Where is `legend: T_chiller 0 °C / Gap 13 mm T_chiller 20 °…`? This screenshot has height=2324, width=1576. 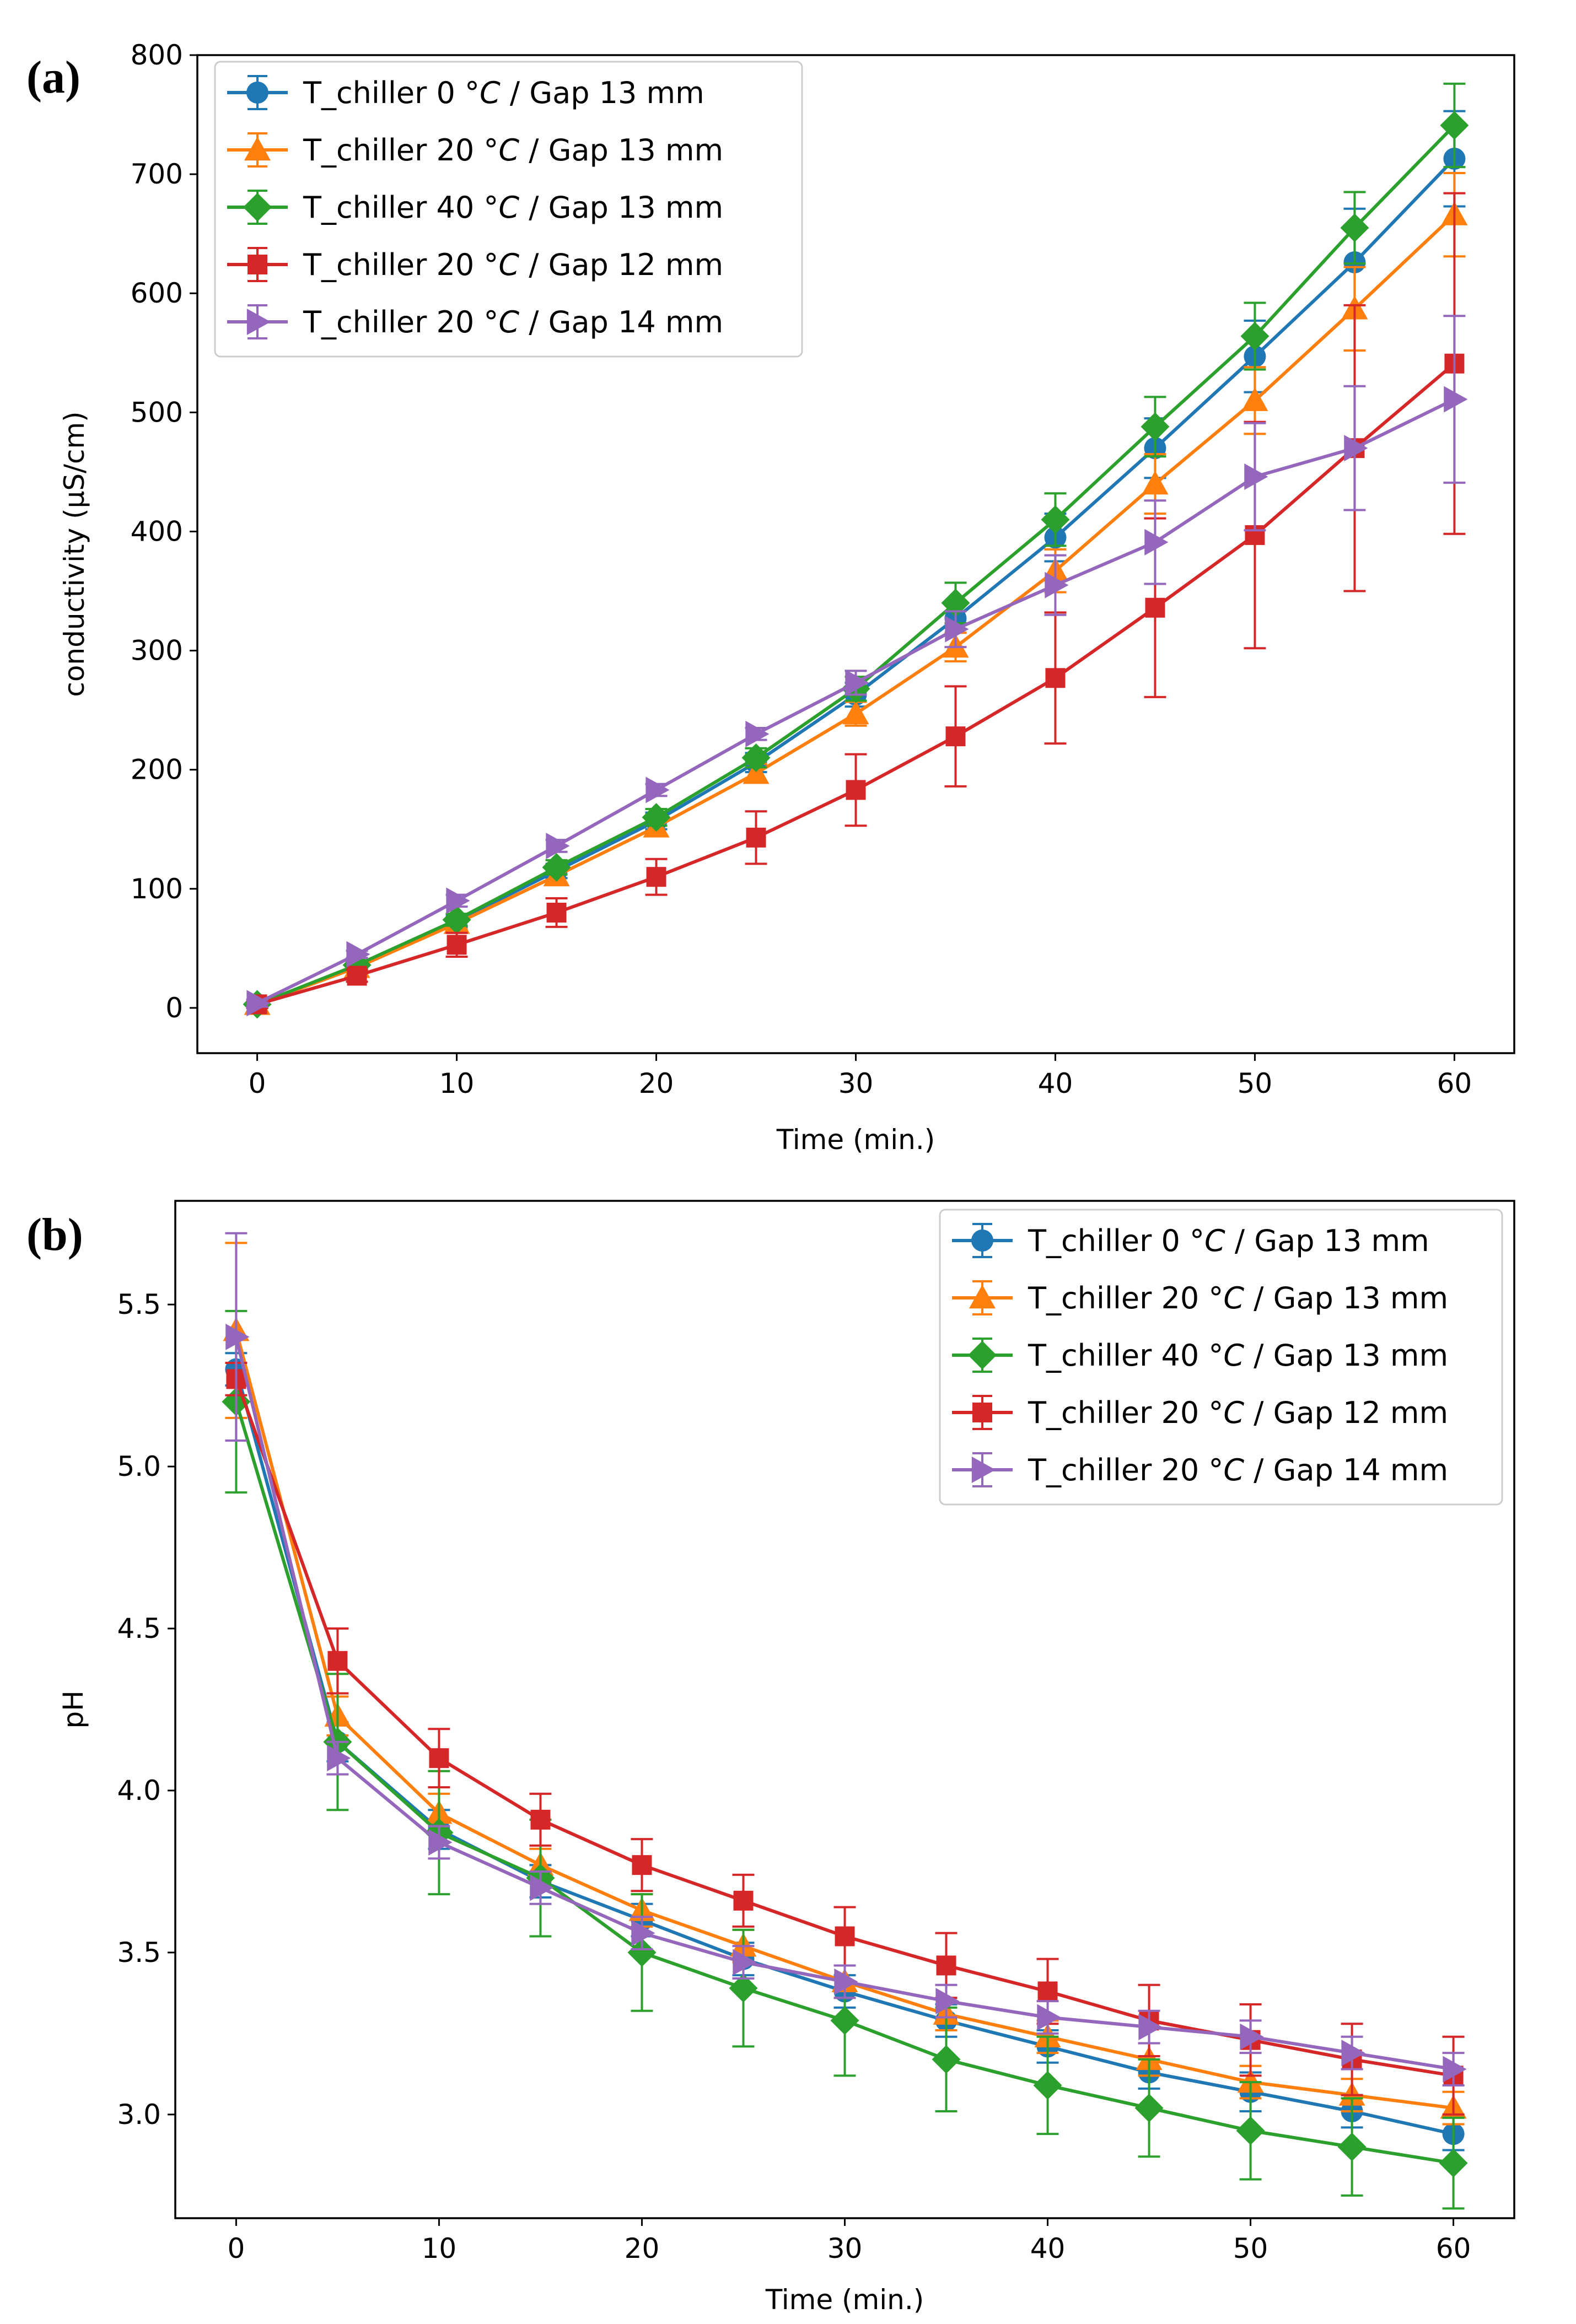
legend: T_chiller 0 °C / Gap 13 mm T_chiller 20 °… is located at coordinates (1221, 1357).